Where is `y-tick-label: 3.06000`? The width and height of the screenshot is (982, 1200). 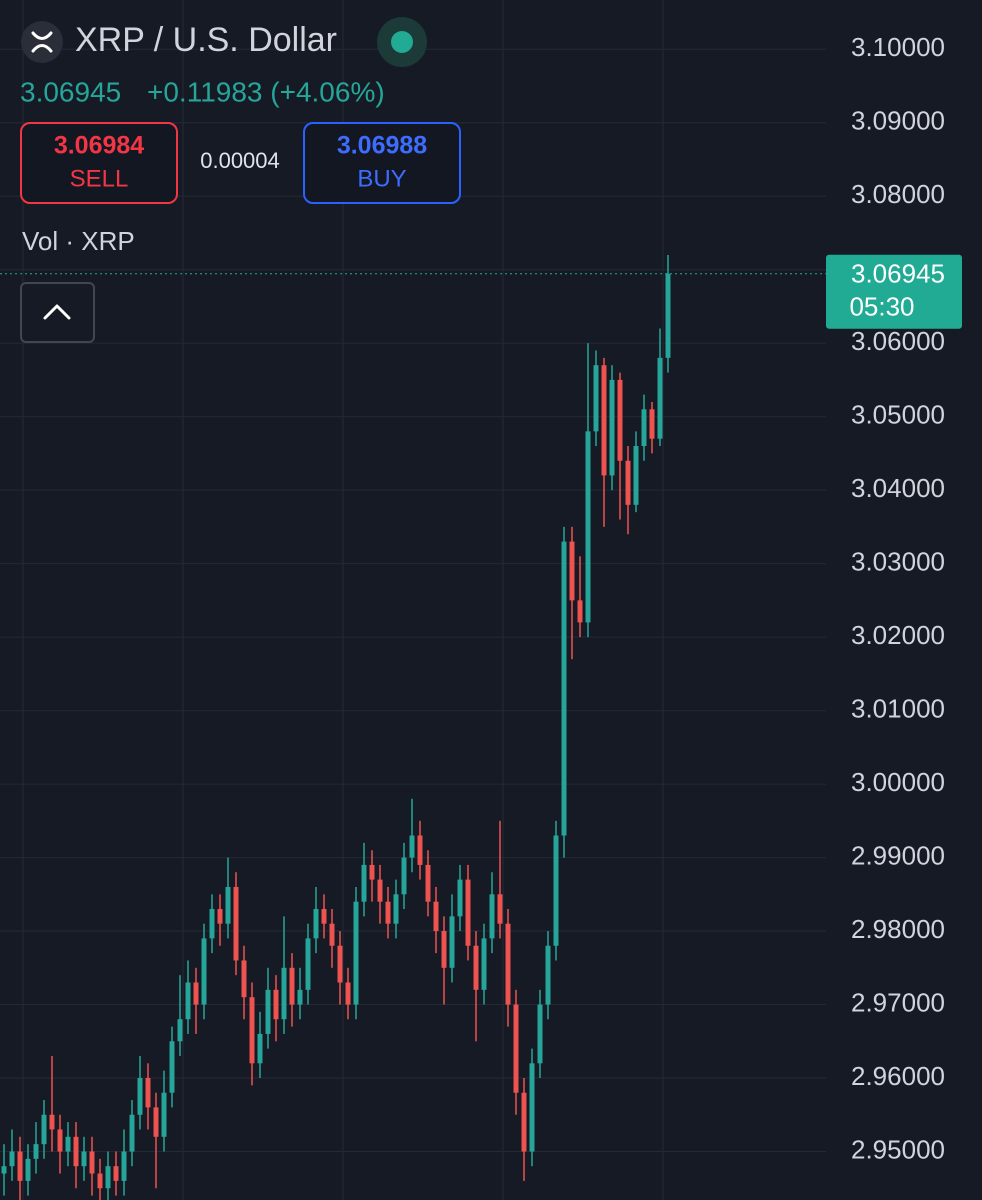
y-tick-label: 3.06000 is located at coordinates (898, 341).